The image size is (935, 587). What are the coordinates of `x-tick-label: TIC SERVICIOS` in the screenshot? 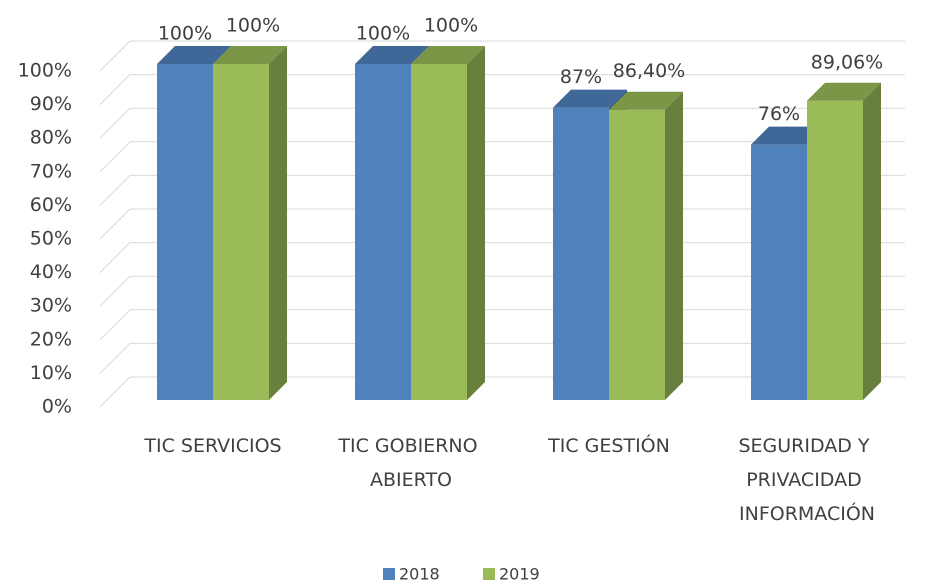 It's located at (212, 446).